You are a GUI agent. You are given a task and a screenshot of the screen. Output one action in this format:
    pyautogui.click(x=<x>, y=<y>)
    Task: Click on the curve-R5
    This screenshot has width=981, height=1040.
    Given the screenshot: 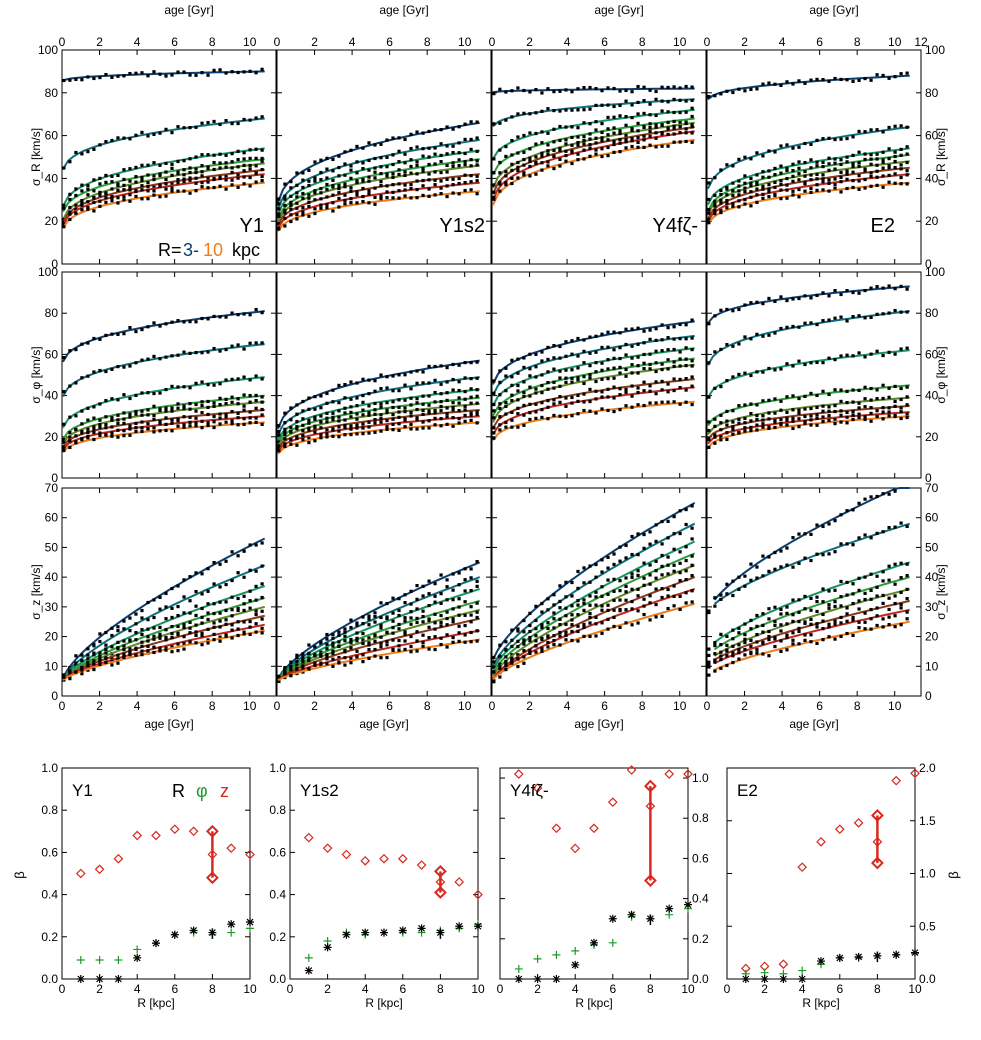 What is the action you would take?
    pyautogui.click(x=593, y=134)
    